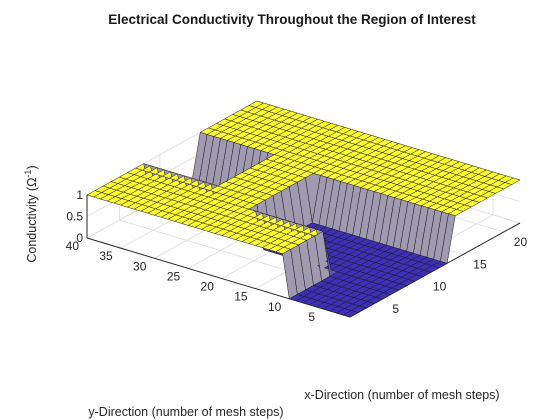 This screenshot has height=420, width=560. Describe the element at coordinates (185, 412) in the screenshot. I see `y-axis-label: y-Direction (number of mesh steps)` at that location.